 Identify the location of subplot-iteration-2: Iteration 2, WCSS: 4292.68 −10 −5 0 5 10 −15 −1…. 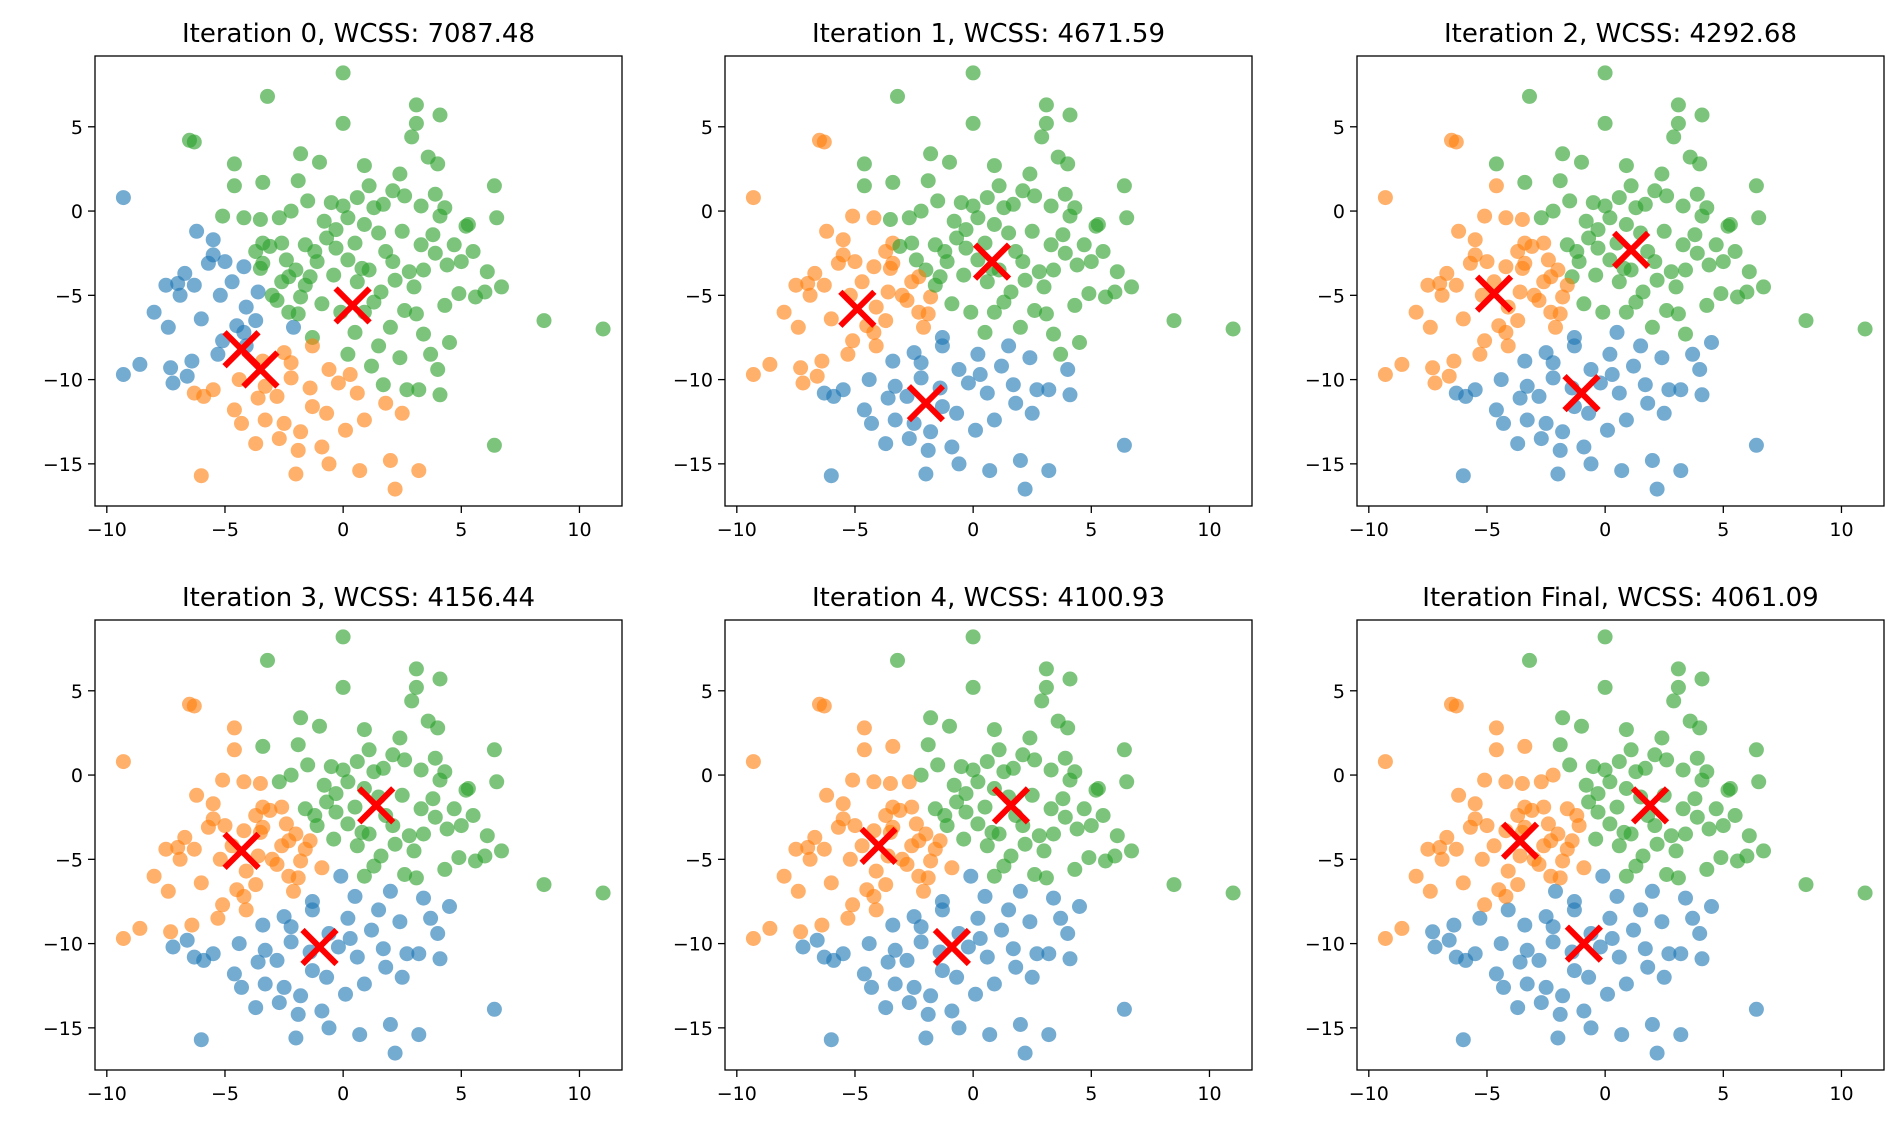
(1595, 280).